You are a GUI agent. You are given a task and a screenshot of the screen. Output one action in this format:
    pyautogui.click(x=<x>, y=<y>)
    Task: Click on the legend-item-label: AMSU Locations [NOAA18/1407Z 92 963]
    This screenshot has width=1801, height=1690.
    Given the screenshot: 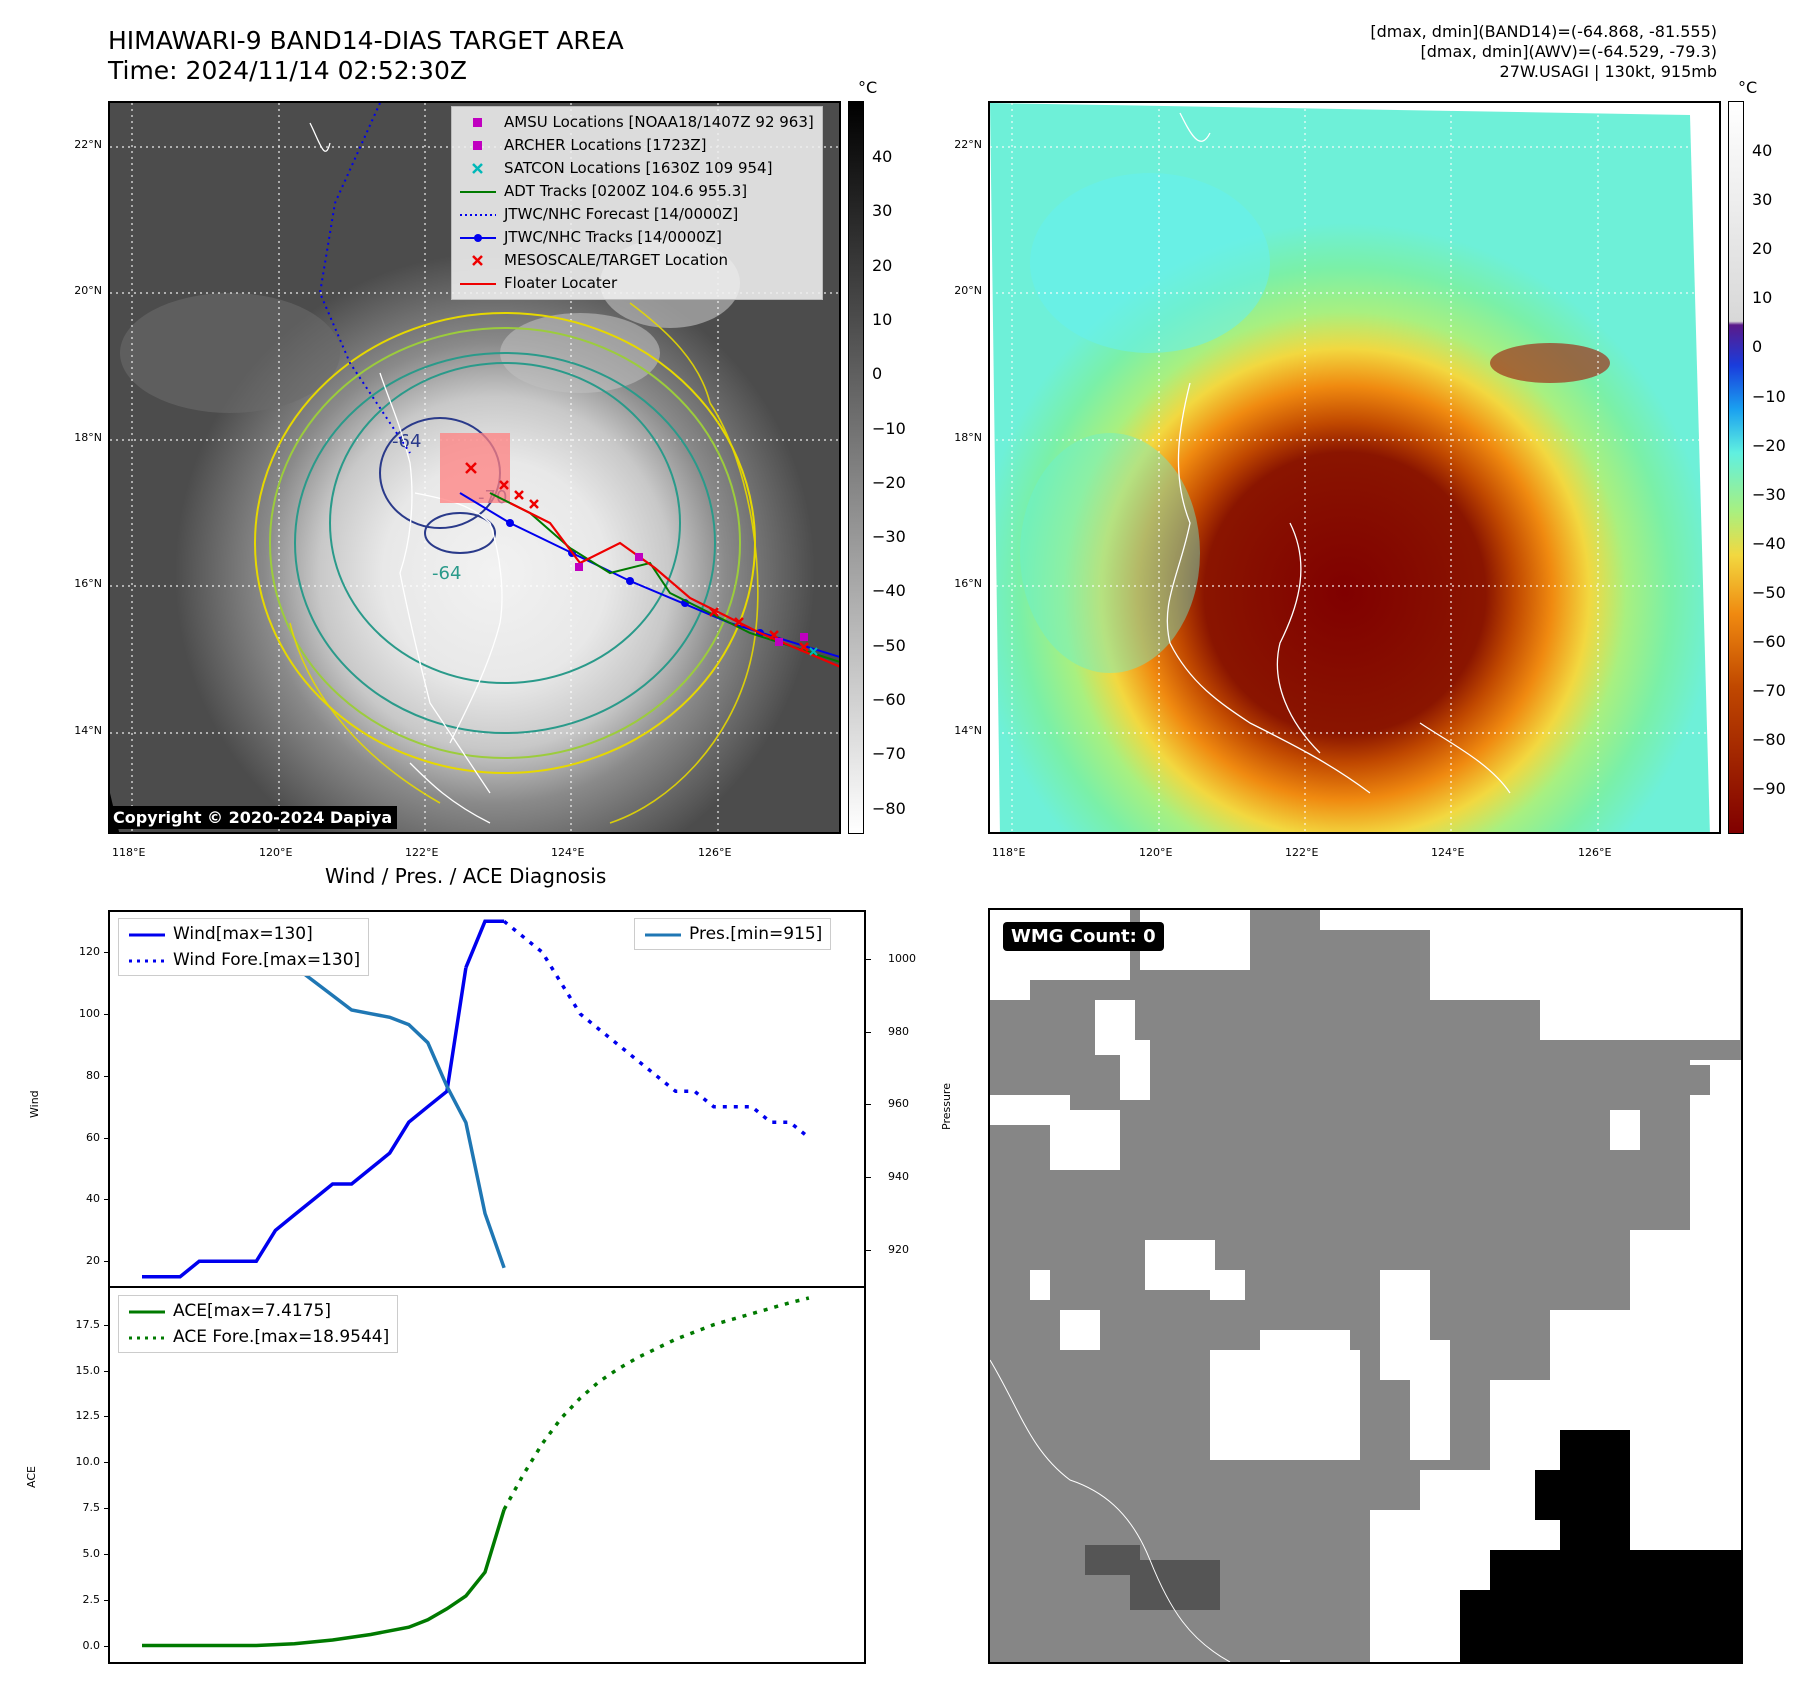 What is the action you would take?
    pyautogui.click(x=659, y=122)
    